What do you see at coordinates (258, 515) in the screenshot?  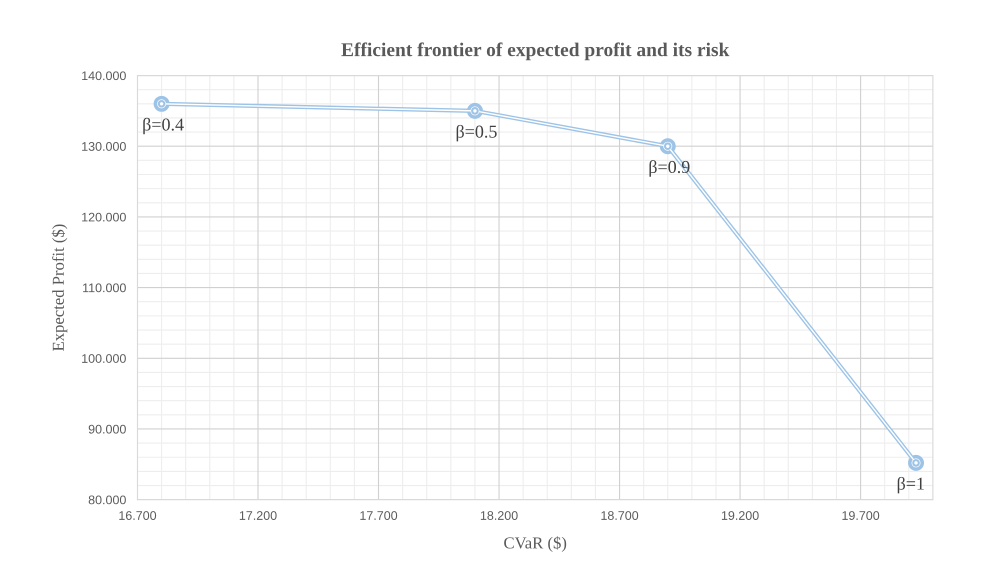 I see `x-tick-label: 17.200` at bounding box center [258, 515].